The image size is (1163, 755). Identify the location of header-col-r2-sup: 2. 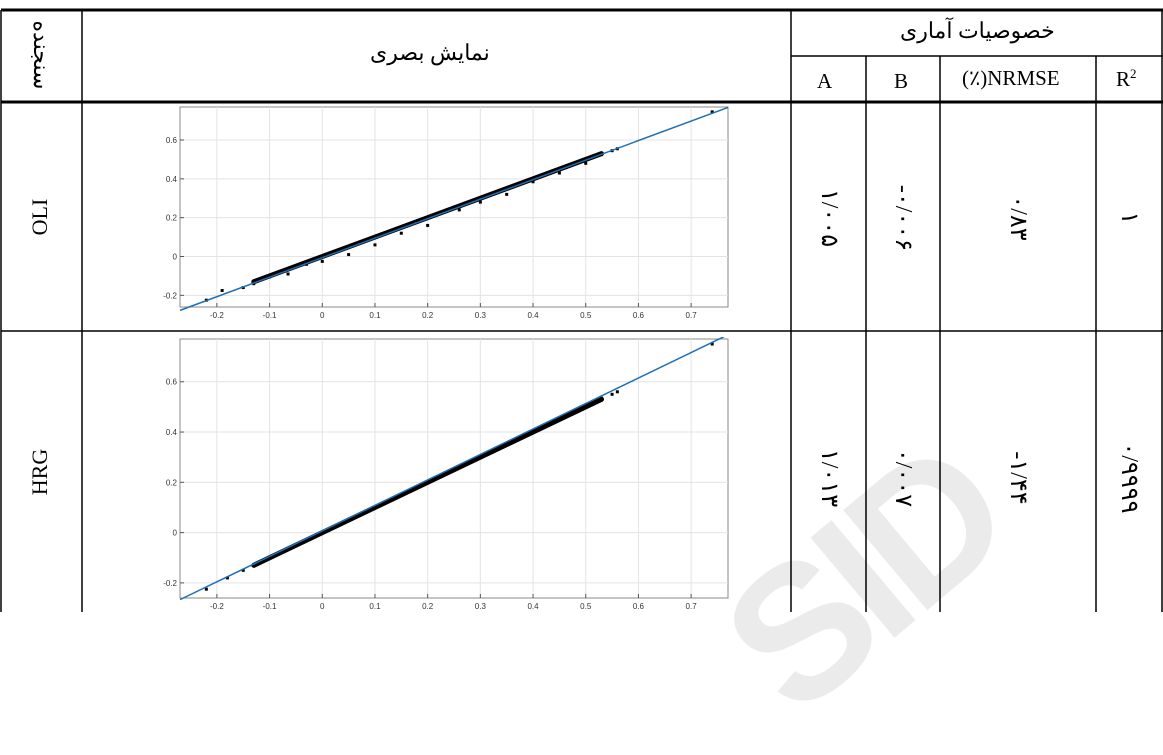
(1133, 73).